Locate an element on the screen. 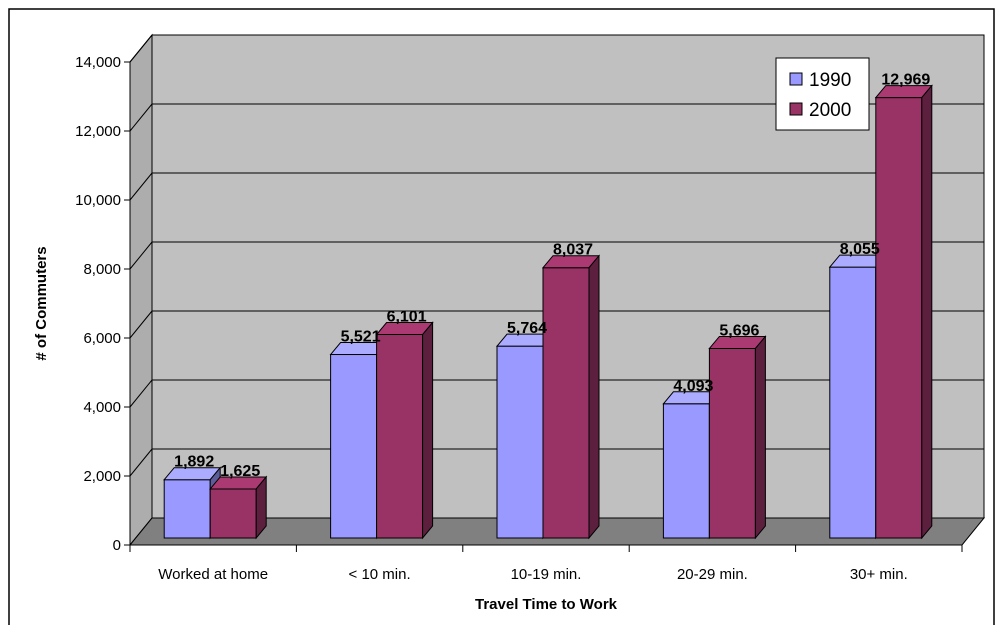  y-tick-label: 12,000 is located at coordinates (98, 131).